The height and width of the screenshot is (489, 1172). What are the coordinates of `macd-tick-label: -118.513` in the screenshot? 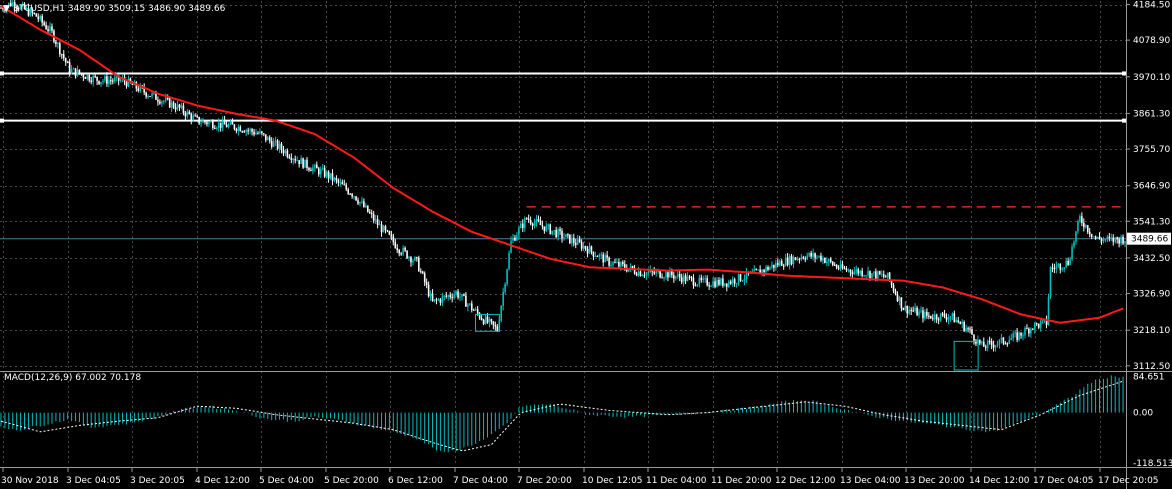 It's located at (1152, 464).